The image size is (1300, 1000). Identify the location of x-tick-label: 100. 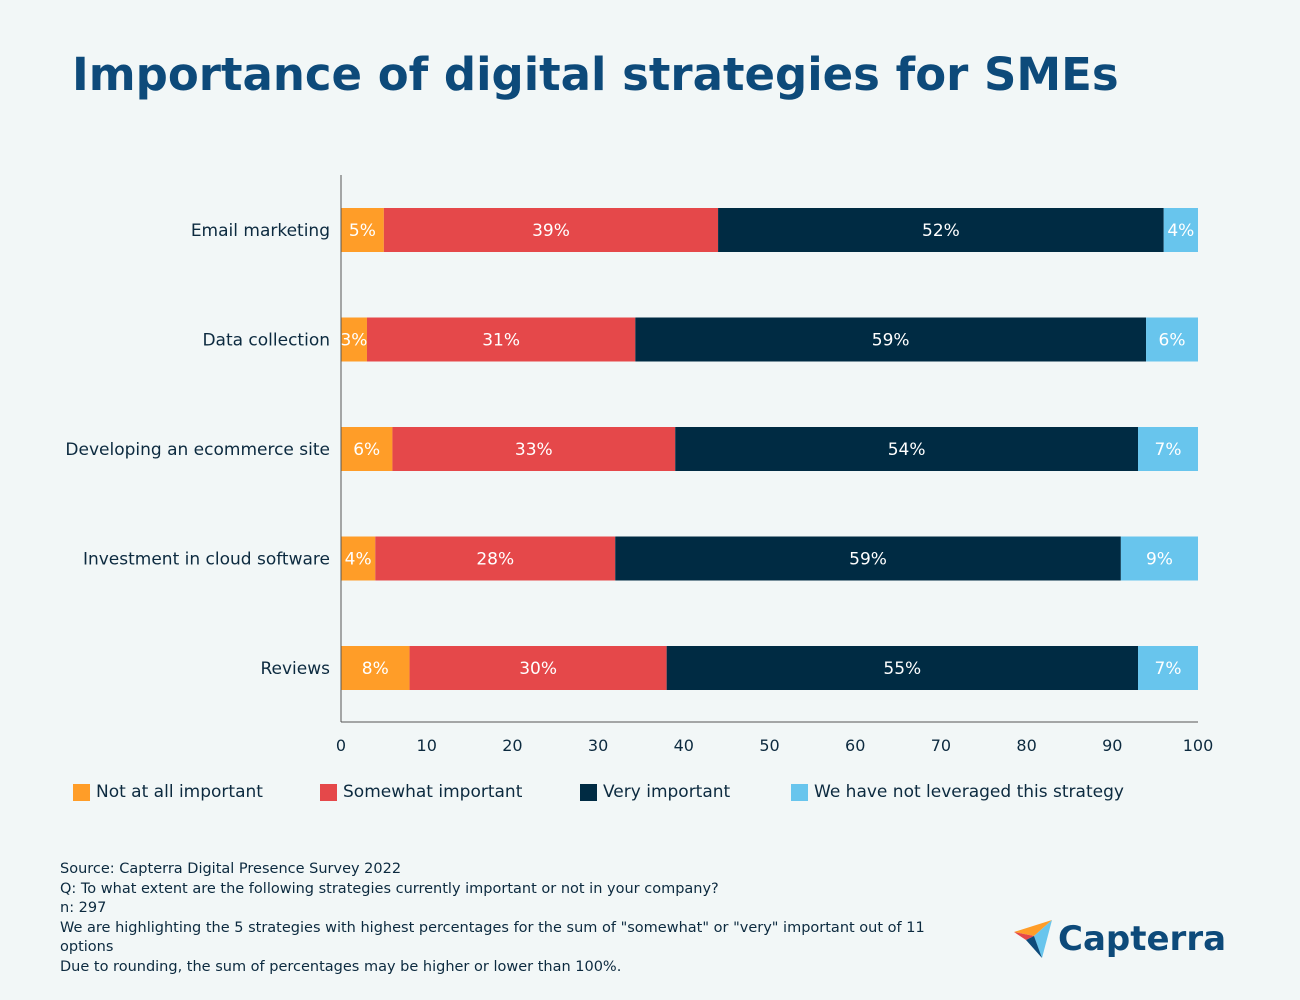
(1198, 745).